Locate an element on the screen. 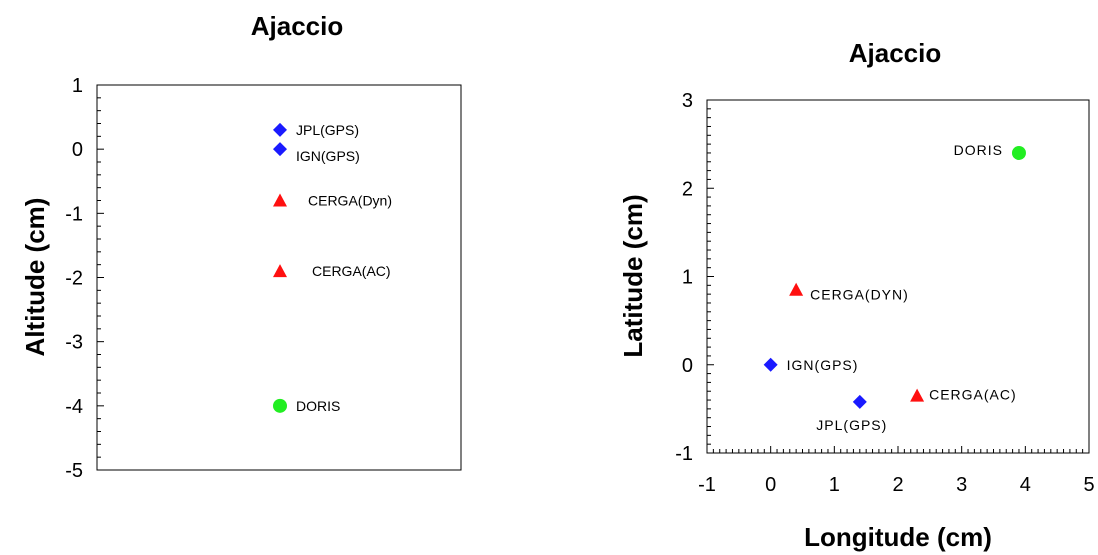 Image resolution: width=1098 pixels, height=555 pixels. x-tick-label: 5 is located at coordinates (1088, 485).